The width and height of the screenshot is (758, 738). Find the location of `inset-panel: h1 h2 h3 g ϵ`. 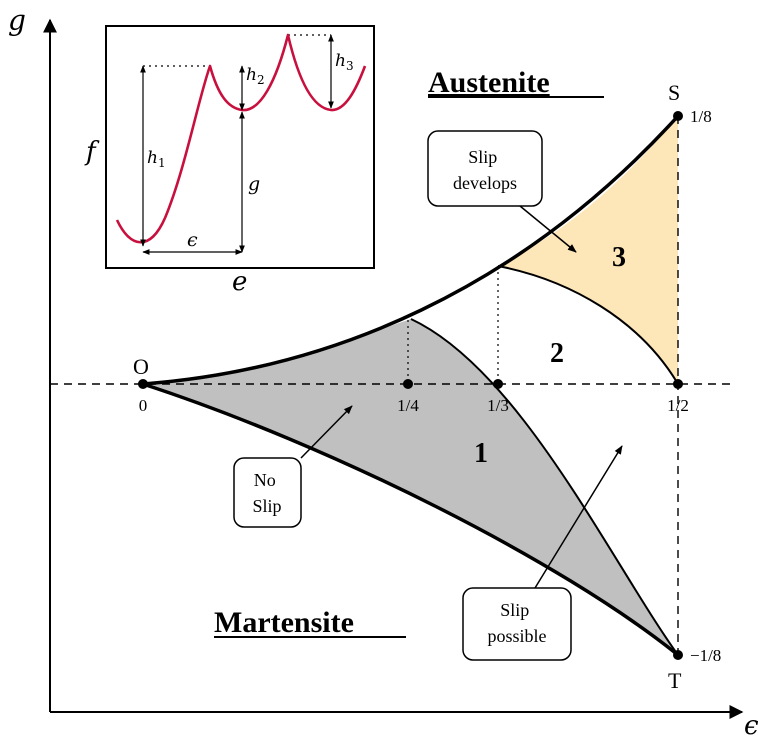

inset-panel: h1 h2 h3 g ϵ is located at coordinates (240, 147).